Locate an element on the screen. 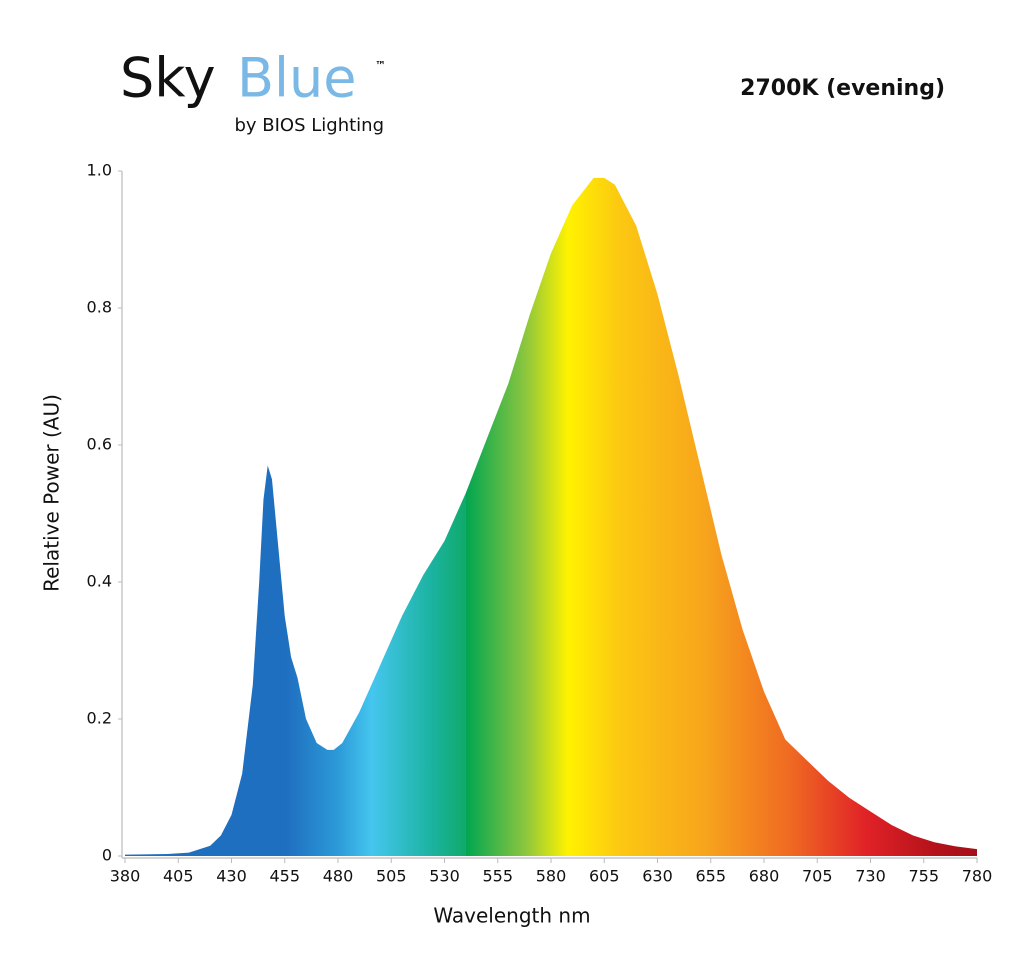 This screenshot has width=1024, height=964. y-tick-label: 0.4 is located at coordinates (99, 581).